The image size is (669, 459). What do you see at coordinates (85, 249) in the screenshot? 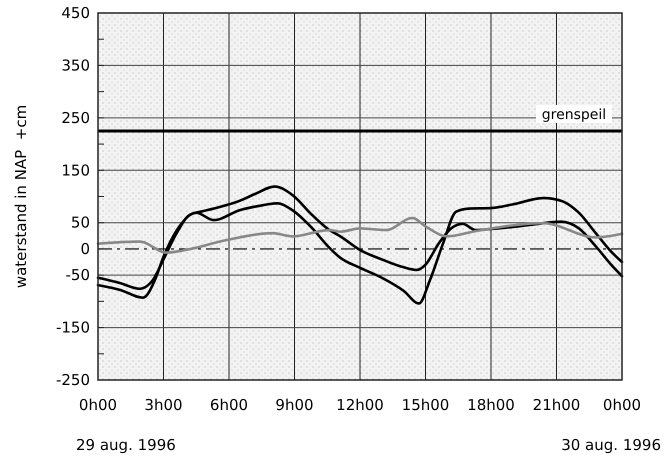
I see `y-tick-label: 0` at bounding box center [85, 249].